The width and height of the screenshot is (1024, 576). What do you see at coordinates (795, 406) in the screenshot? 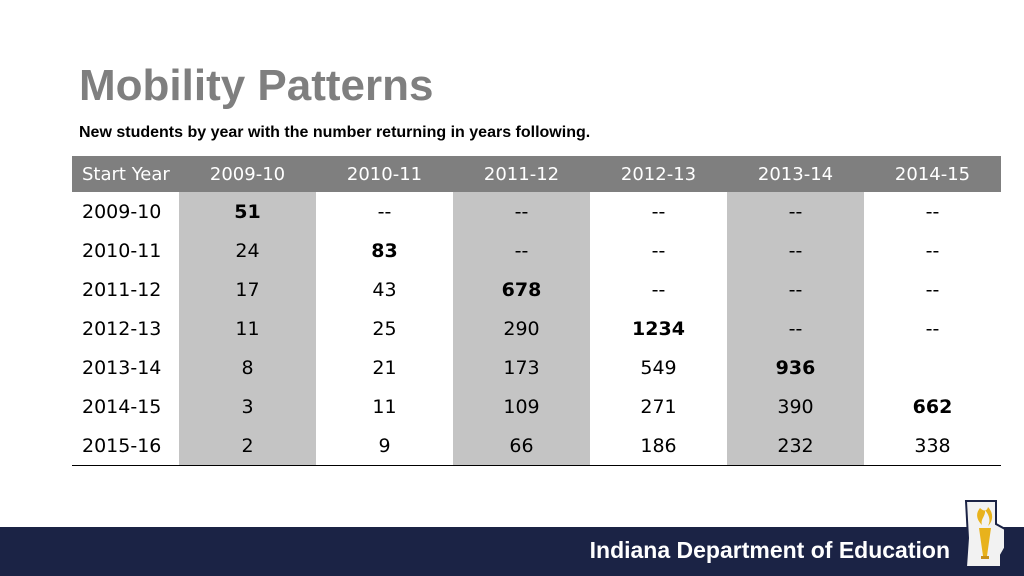
I see `table-cell: 390` at bounding box center [795, 406].